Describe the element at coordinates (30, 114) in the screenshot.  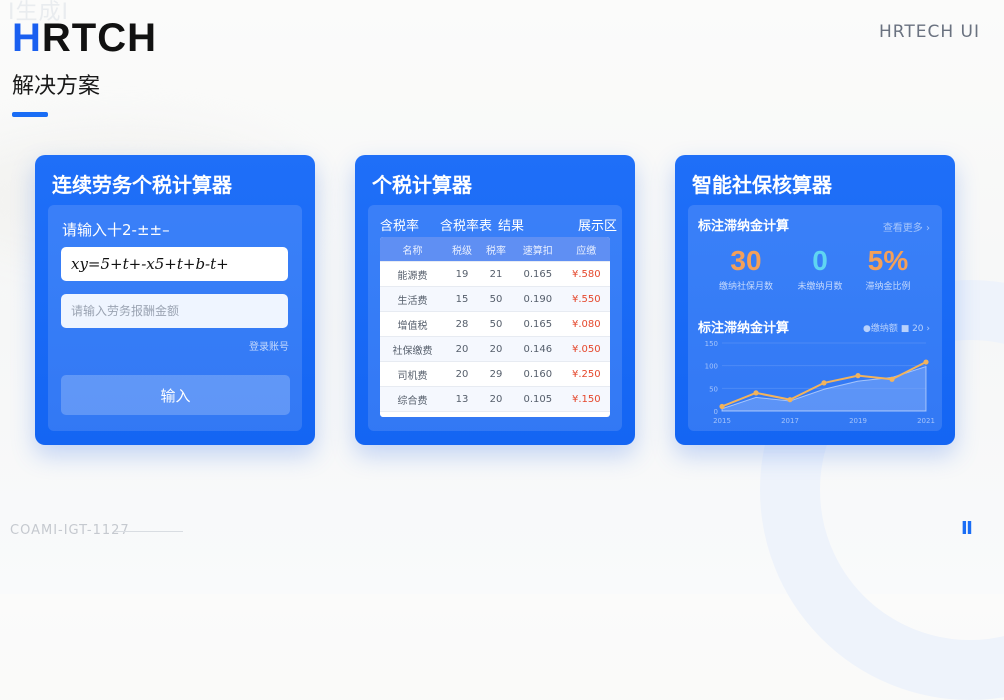
I see `title-underline` at that location.